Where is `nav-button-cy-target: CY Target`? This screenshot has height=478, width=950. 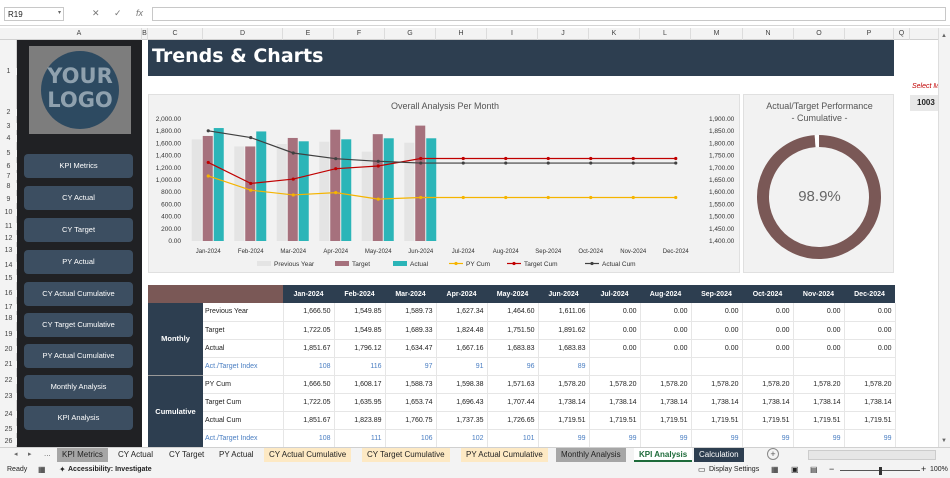
nav-button-cy-target: CY Target is located at coordinates (78, 230).